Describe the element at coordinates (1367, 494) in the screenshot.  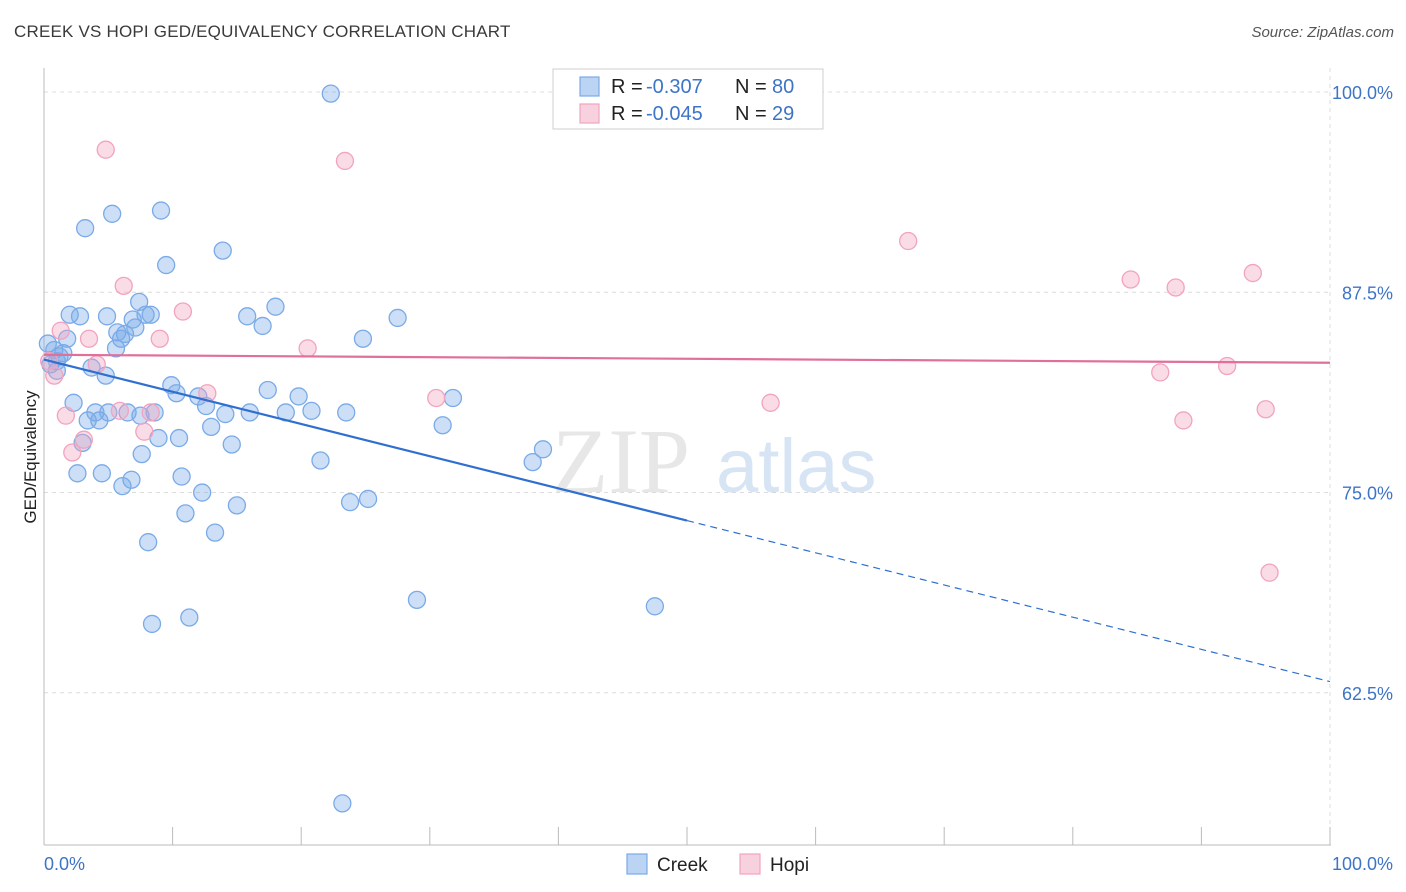
I see `y-tick-label: 75.0%` at that location.